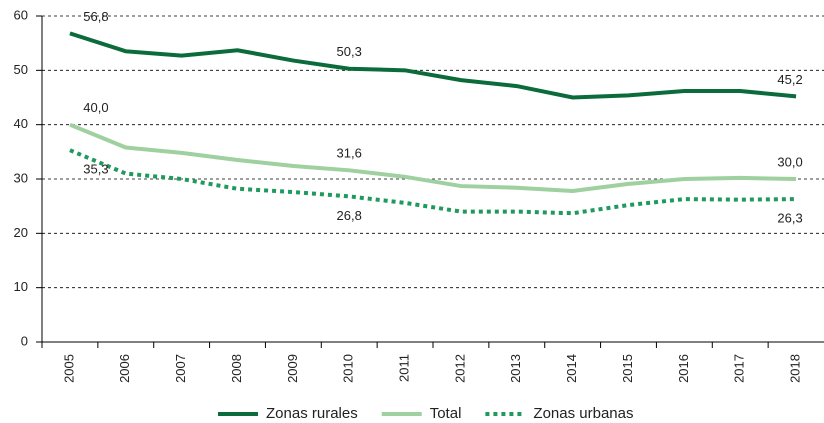 The image size is (824, 423). I want to click on legend-label: Total, so click(446, 413).